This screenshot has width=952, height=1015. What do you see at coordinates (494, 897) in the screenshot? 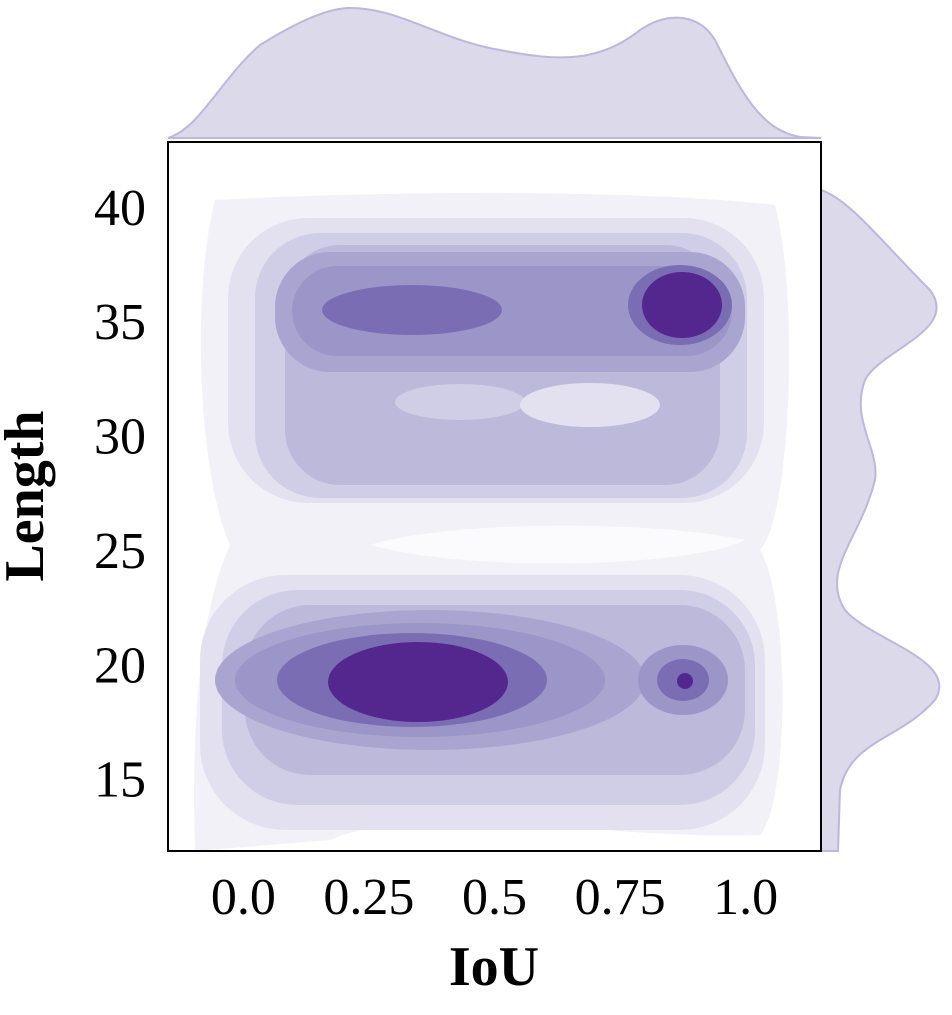
I see `x-tick-label: 0.5` at bounding box center [494, 897].